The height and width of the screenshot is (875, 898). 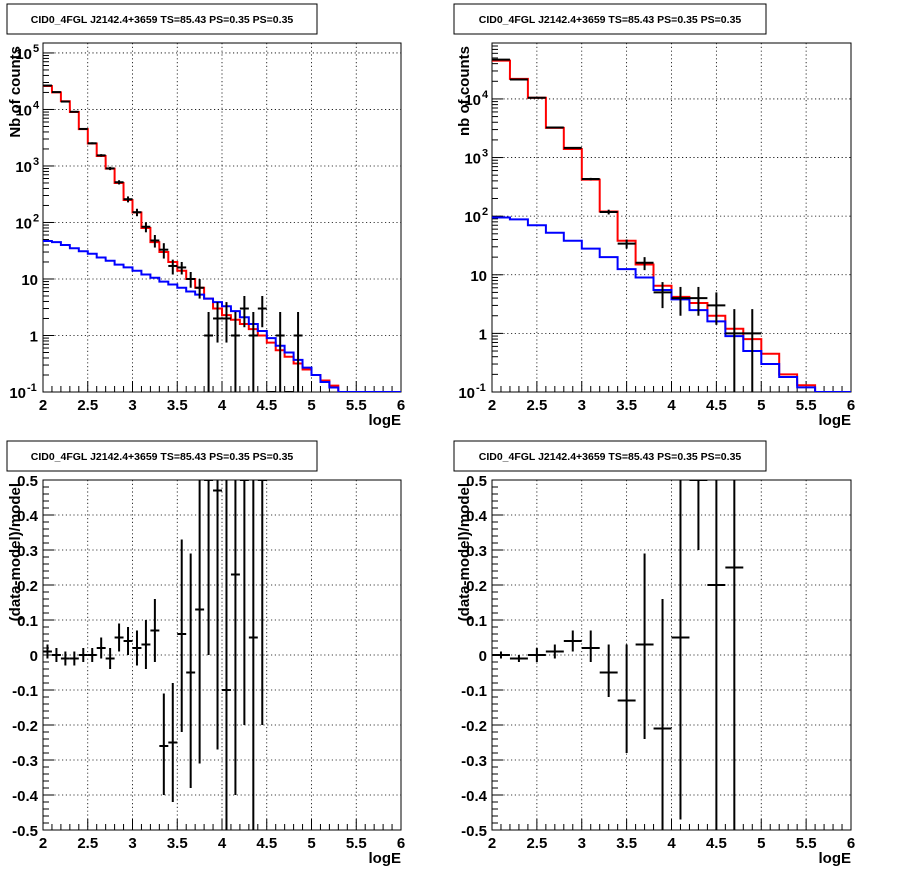 What do you see at coordinates (474, 691) in the screenshot?
I see `y-tick-label: -0.1` at bounding box center [474, 691].